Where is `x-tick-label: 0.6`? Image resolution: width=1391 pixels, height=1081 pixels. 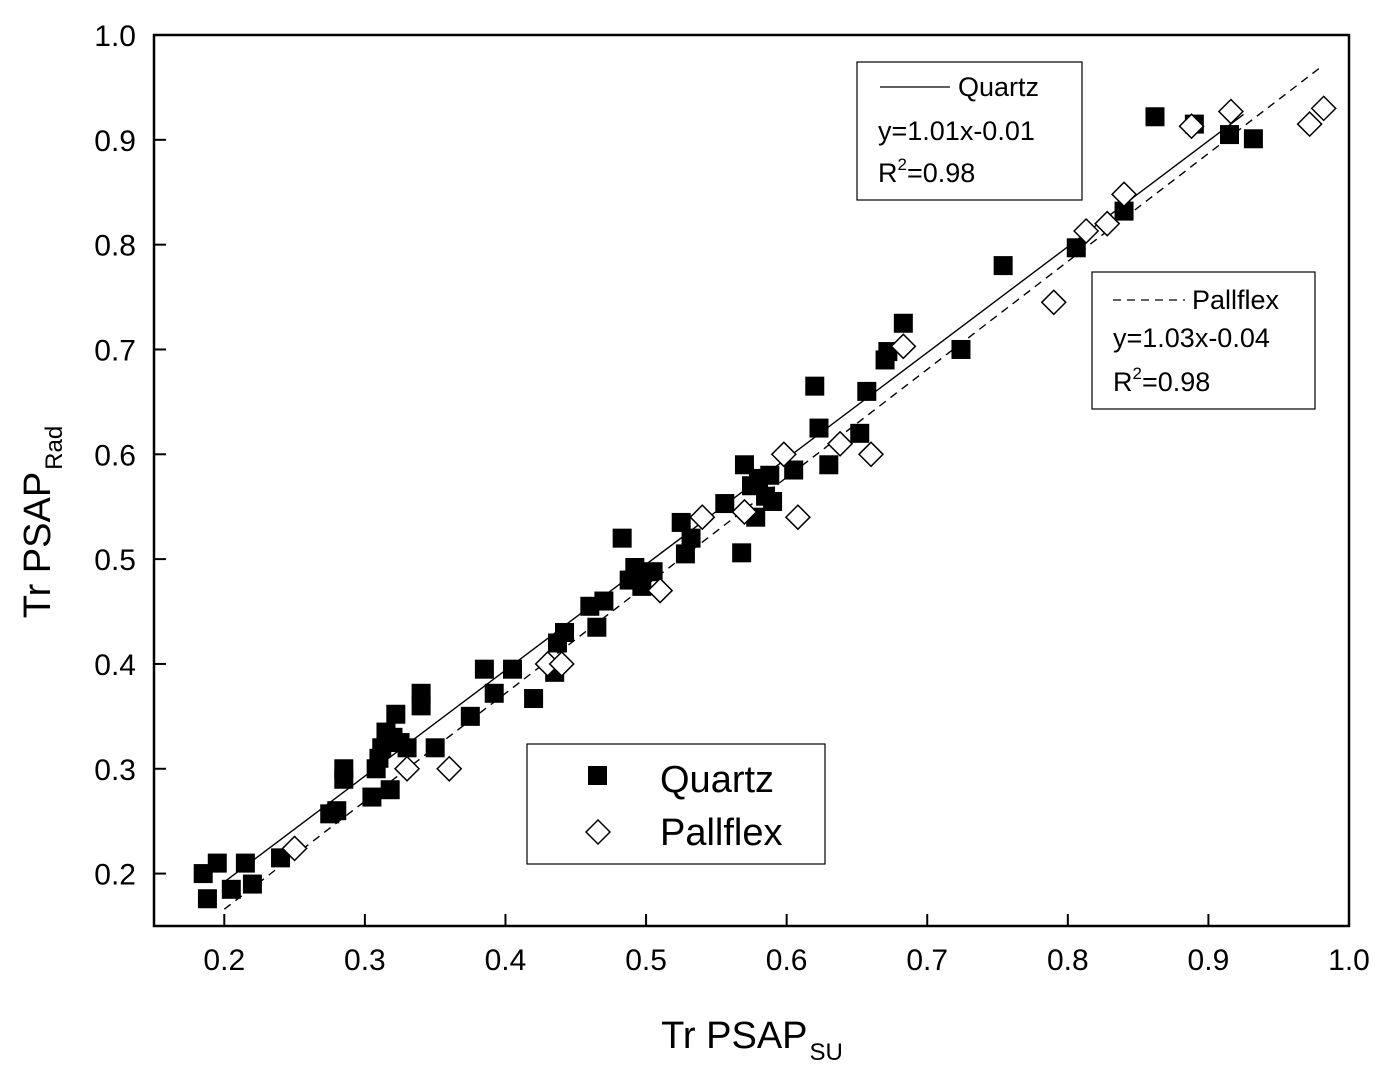 x-tick-label: 0.6 is located at coordinates (787, 960).